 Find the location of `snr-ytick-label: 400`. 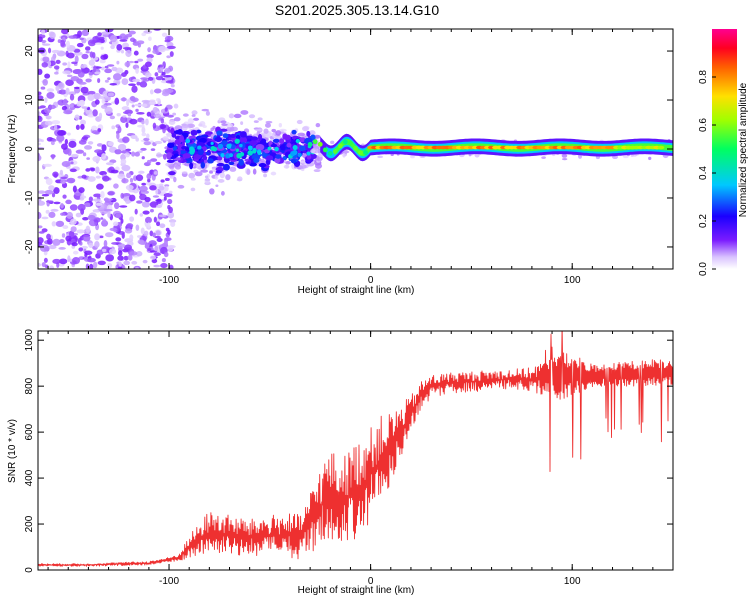

snr-ytick-label: 400 is located at coordinates (29, 477).